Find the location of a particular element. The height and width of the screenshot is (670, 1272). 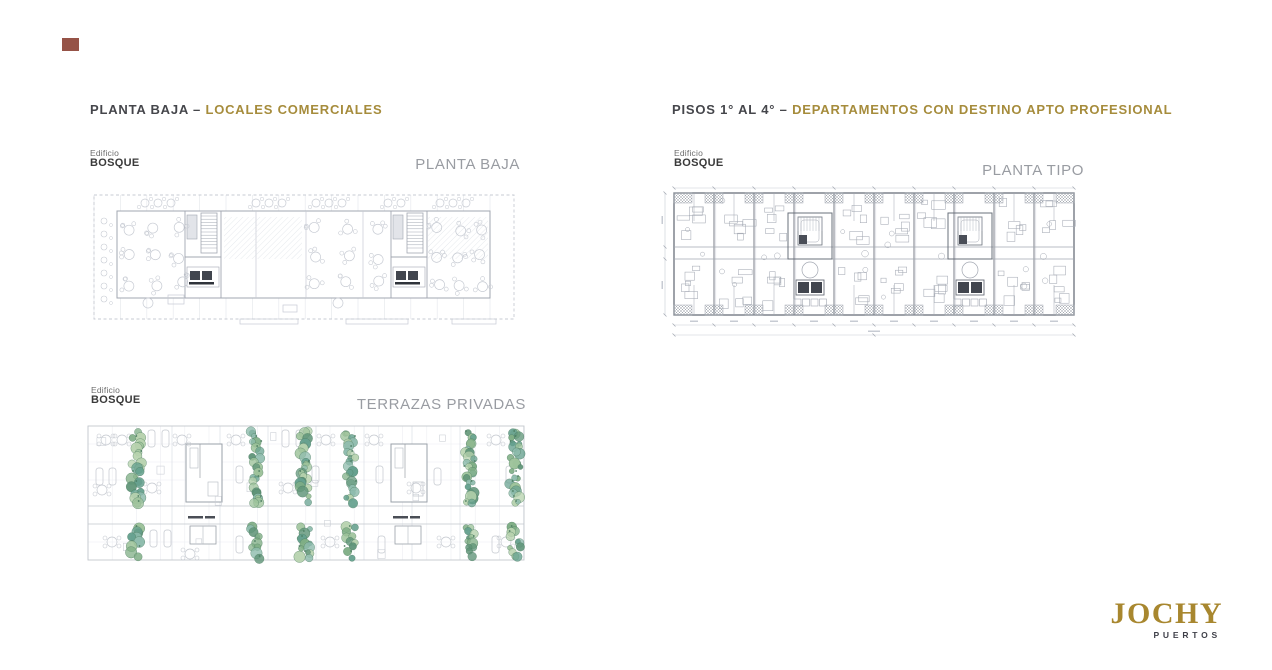

figure-terrazas: Edificio BOSQUE TERRAZAS PRIVADAS is located at coordinates (306, 476).